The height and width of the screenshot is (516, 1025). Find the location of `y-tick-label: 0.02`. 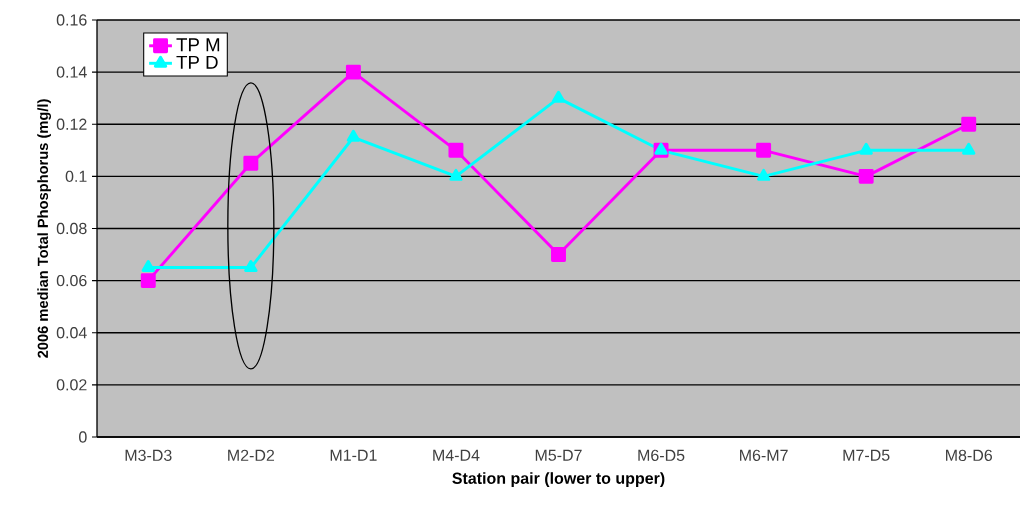

y-tick-label: 0.02 is located at coordinates (71, 385).